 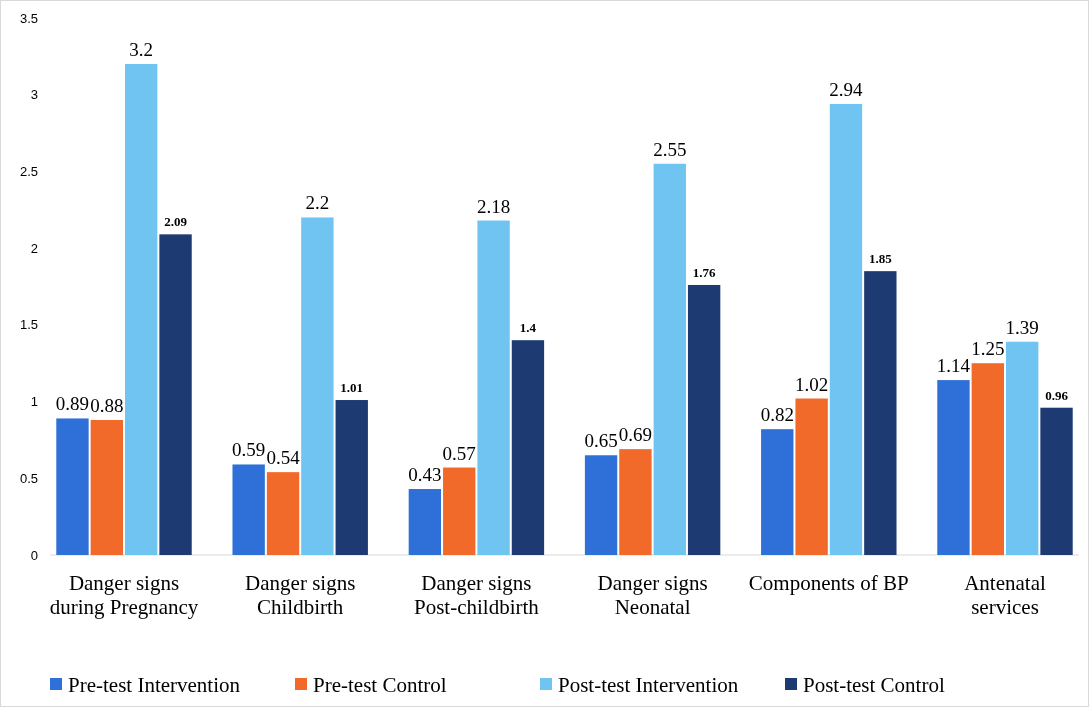 What do you see at coordinates (317, 203) in the screenshot?
I see `data-label: 2.2` at bounding box center [317, 203].